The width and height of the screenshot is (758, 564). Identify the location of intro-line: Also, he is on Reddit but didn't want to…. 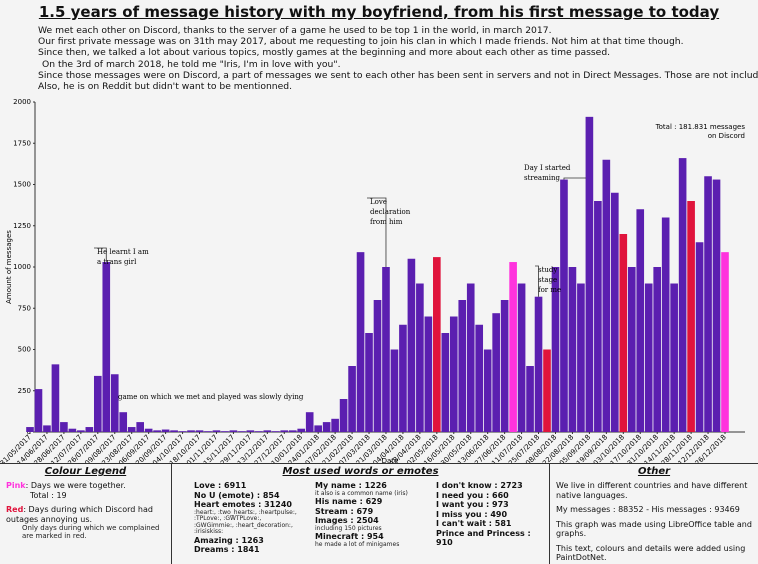
(165, 87).